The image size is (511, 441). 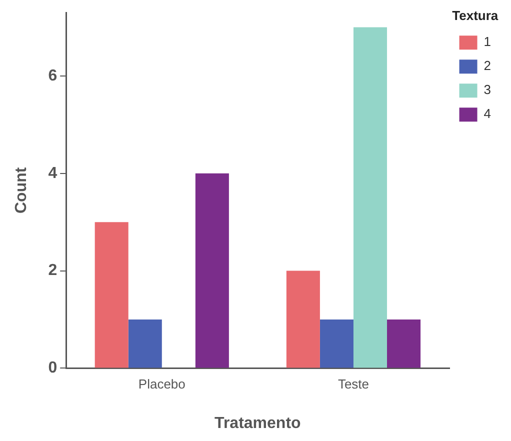 I want to click on y-axis-title: Count, so click(x=21, y=190).